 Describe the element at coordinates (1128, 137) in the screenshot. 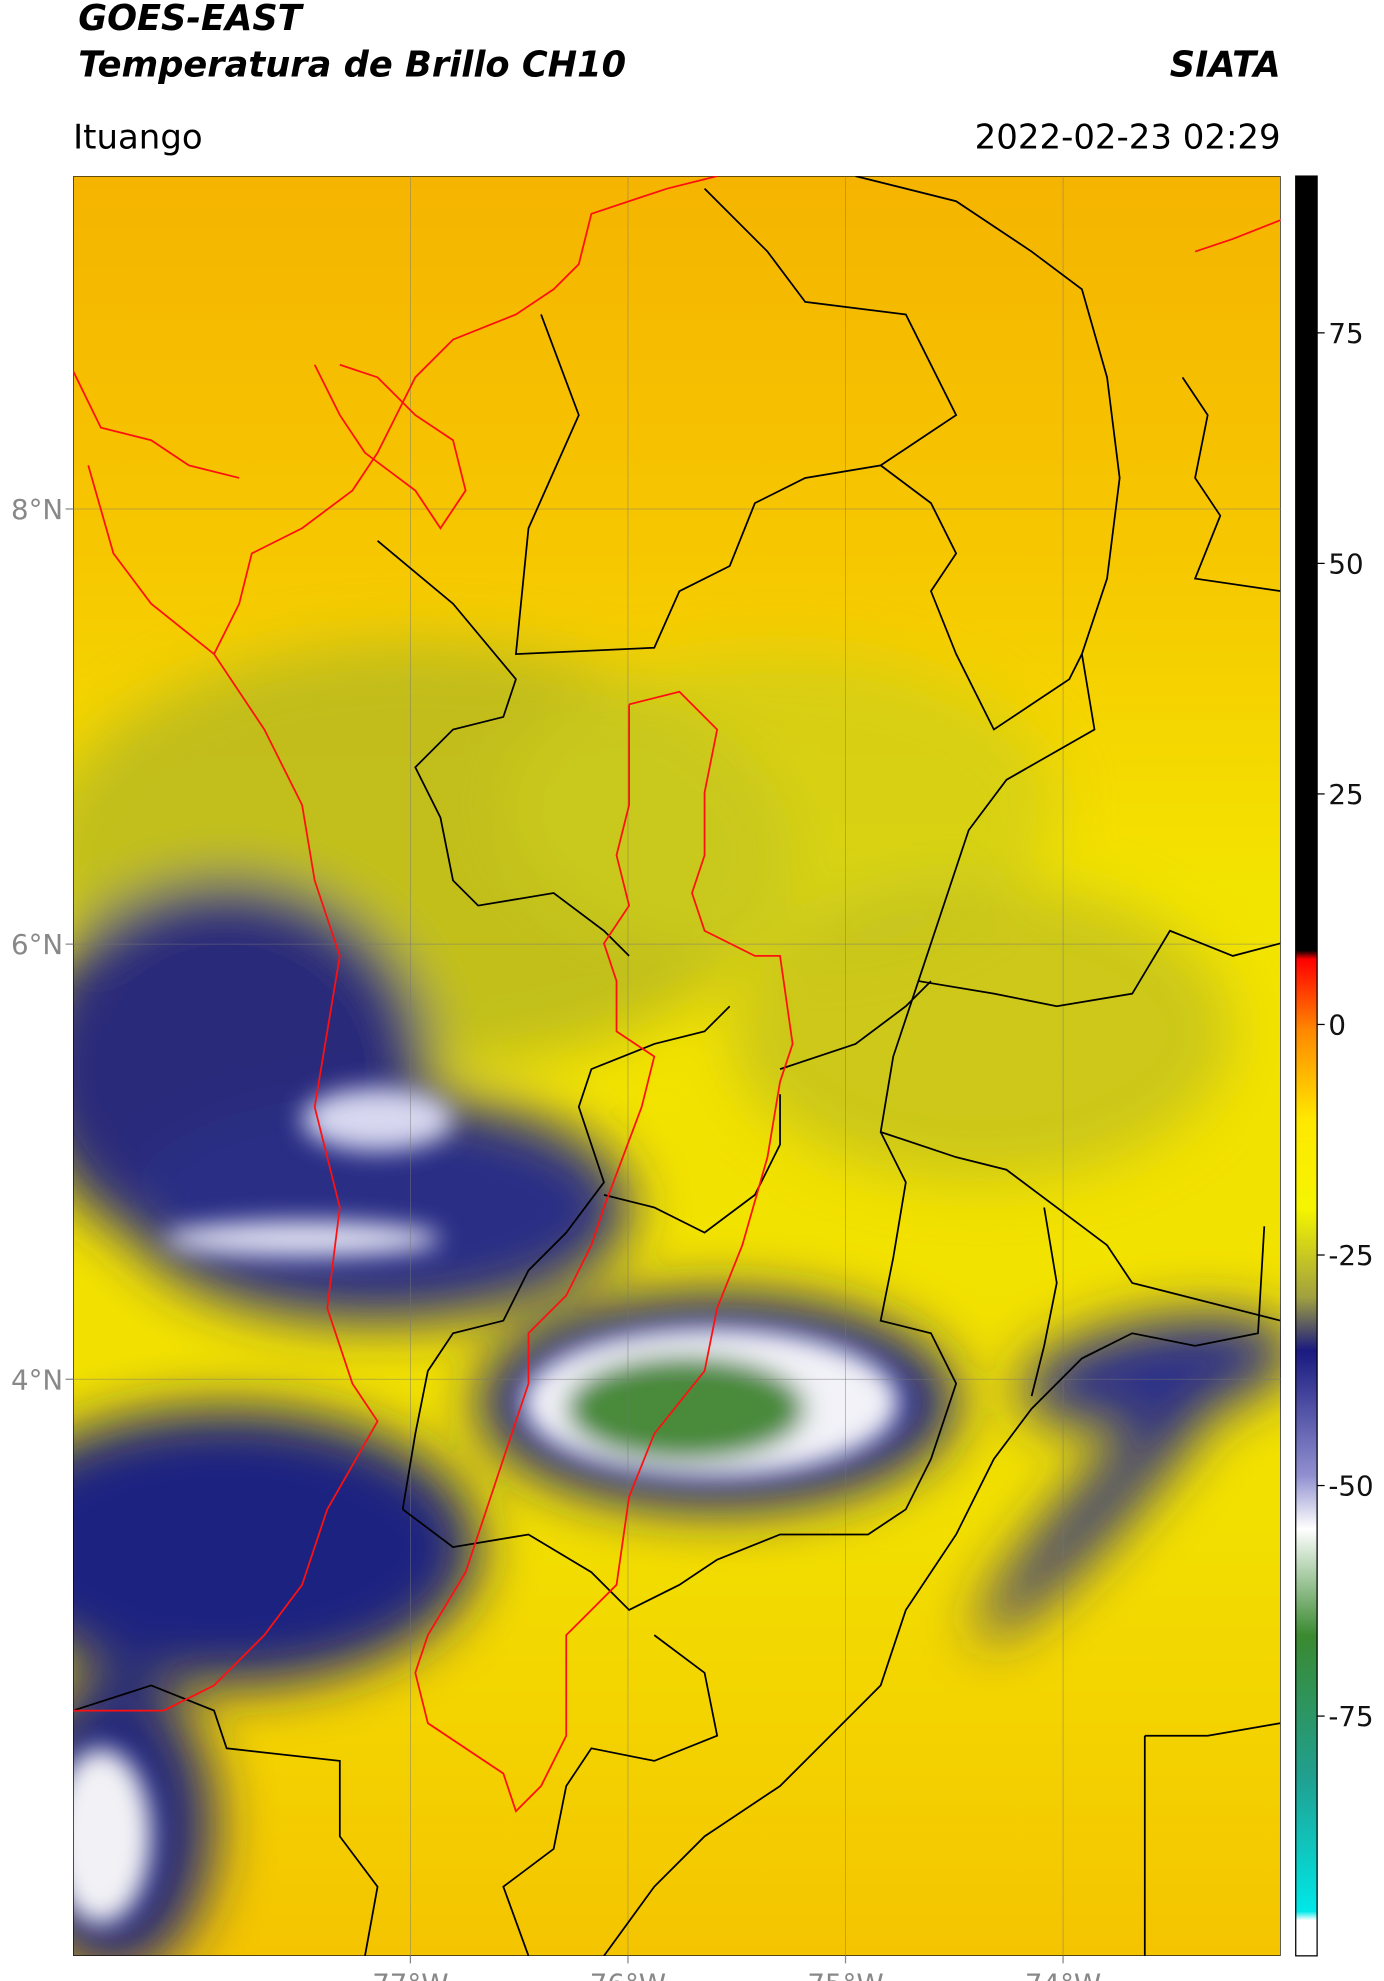

I see `timestamp: 2022-02-23 02:29` at that location.